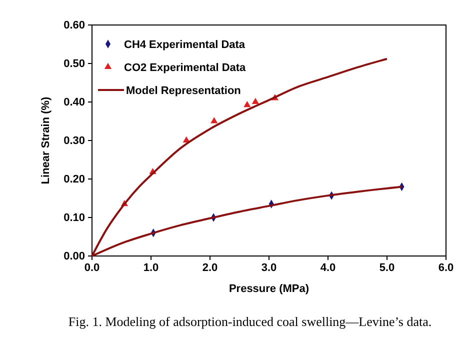 This screenshot has height=340, width=471. Describe the element at coordinates (328, 268) in the screenshot. I see `x-tick-label: 4.0` at that location.